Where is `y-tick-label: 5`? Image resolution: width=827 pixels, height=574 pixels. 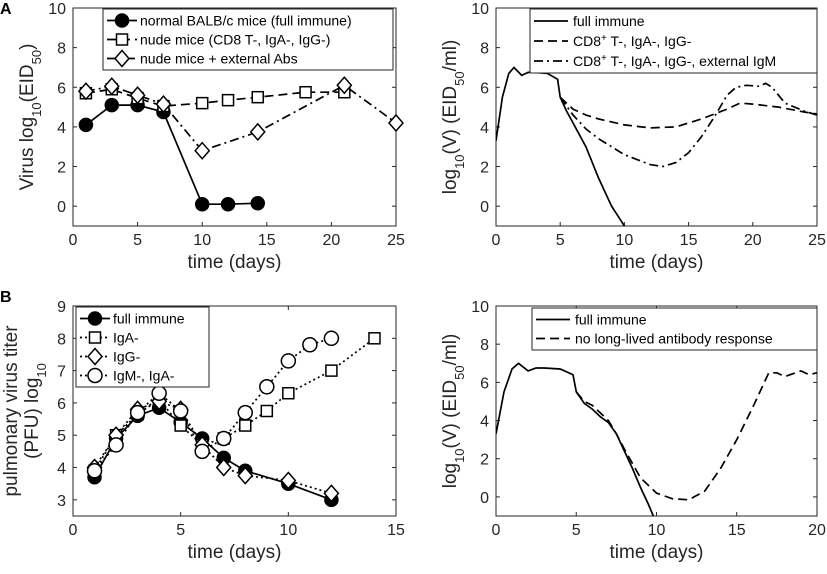 y-tick-label: 5 is located at coordinates (61, 436).